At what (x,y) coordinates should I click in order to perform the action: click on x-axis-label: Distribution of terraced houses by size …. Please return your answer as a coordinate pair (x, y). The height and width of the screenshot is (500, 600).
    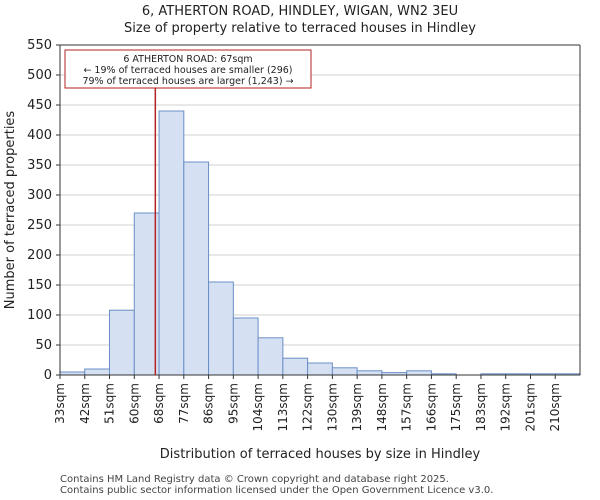
    Looking at the image, I should click on (320, 454).